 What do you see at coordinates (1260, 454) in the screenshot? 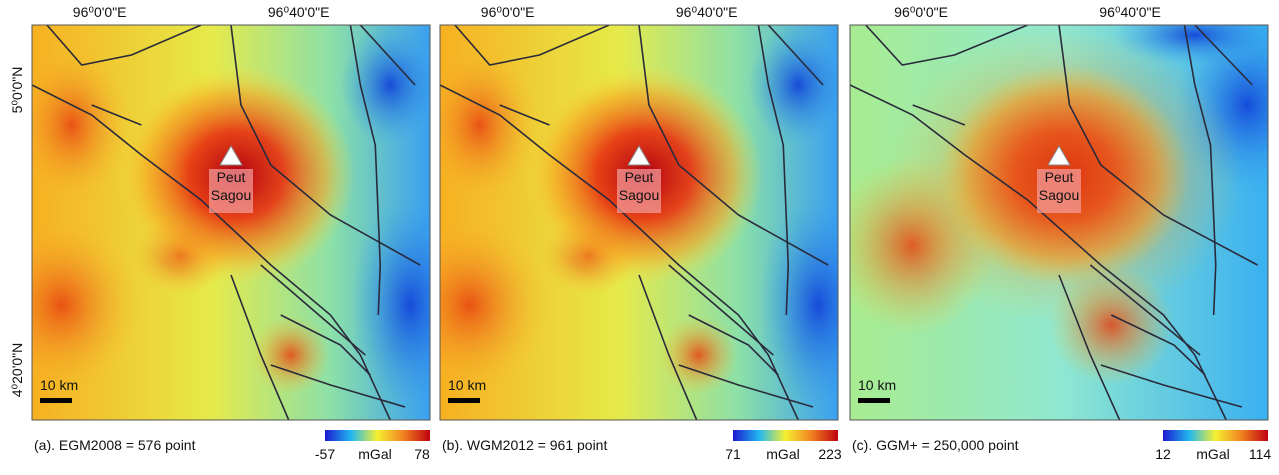
I see `colorbar-max: 114` at bounding box center [1260, 454].